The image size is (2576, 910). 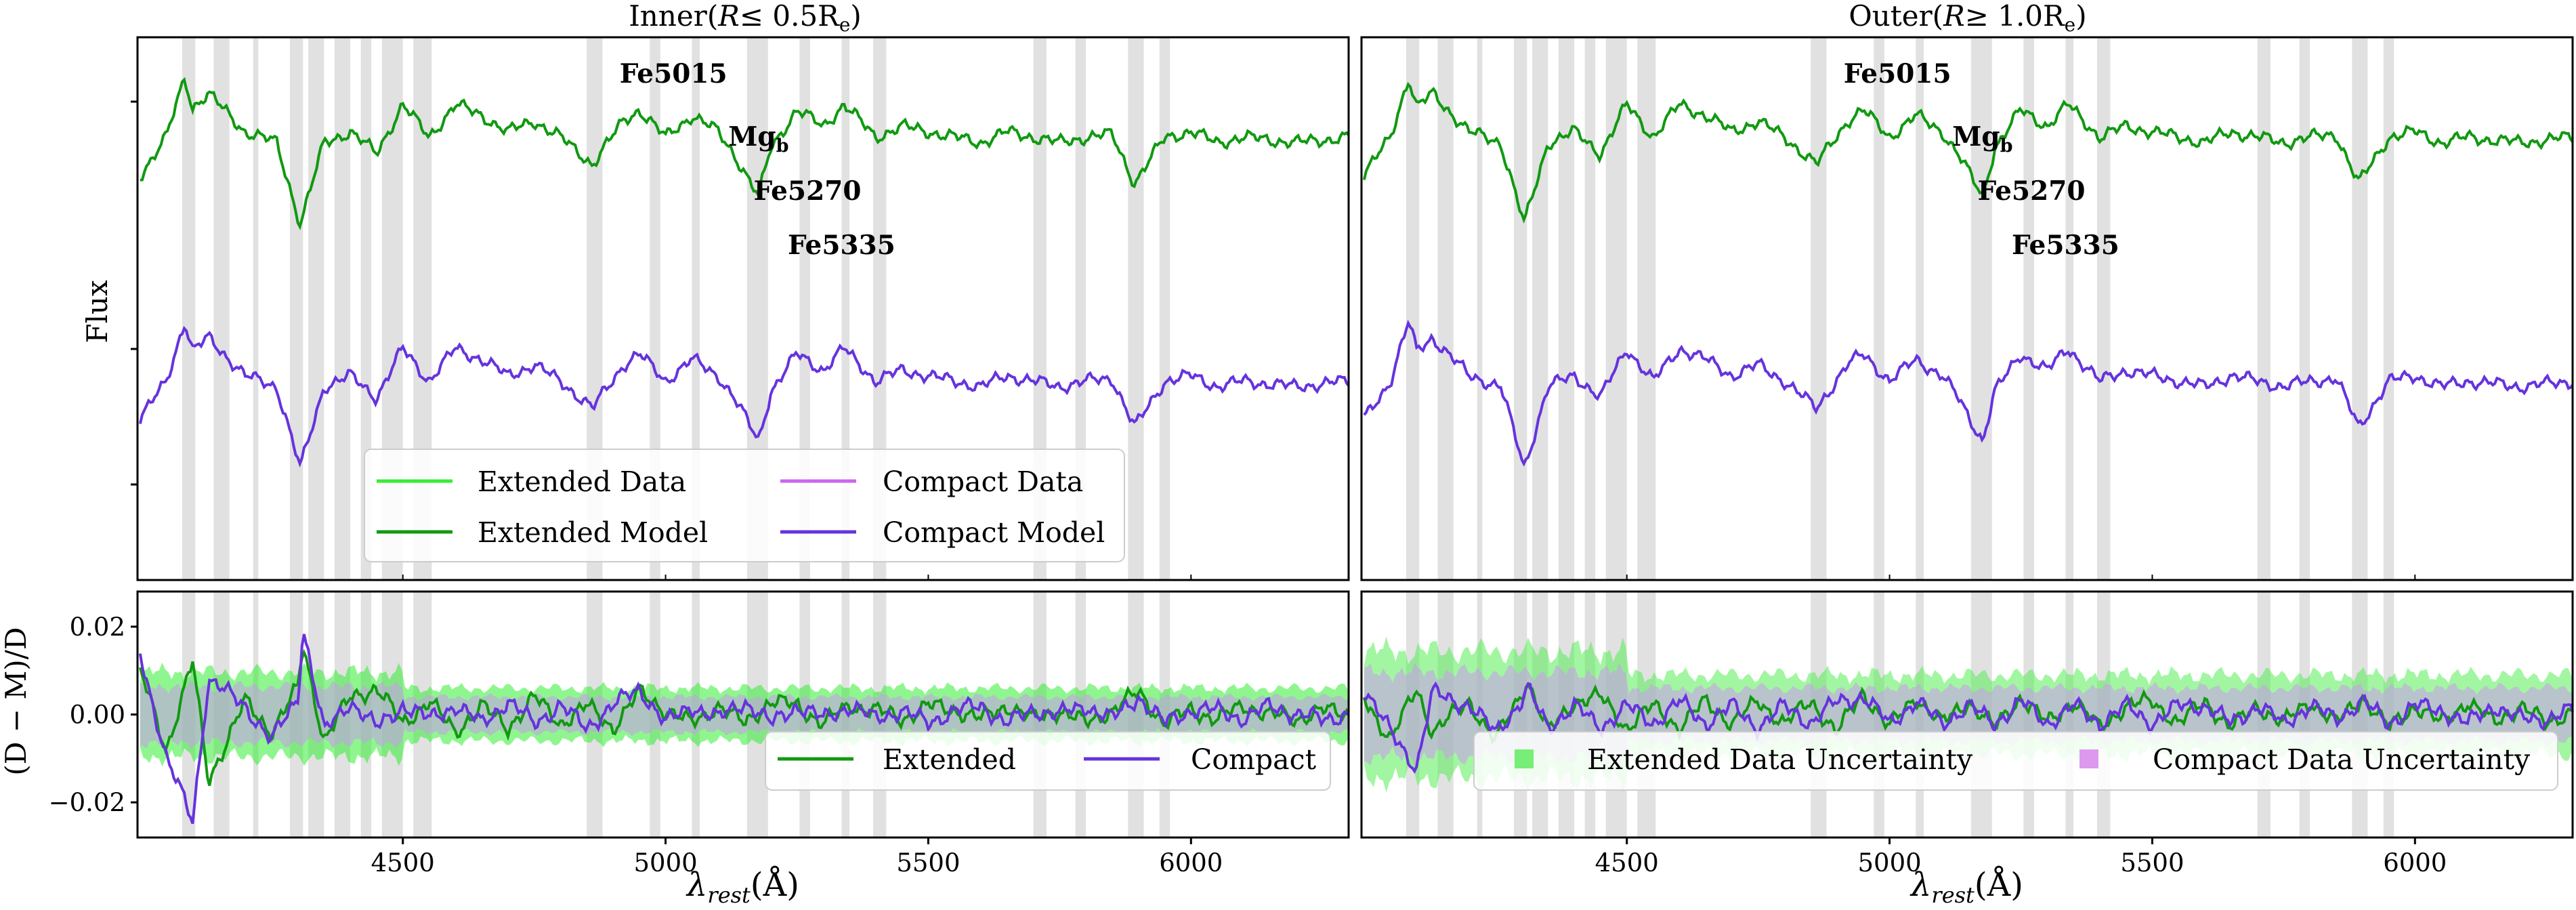 I want to click on legend-compact-model: Compact Model, so click(x=994, y=532).